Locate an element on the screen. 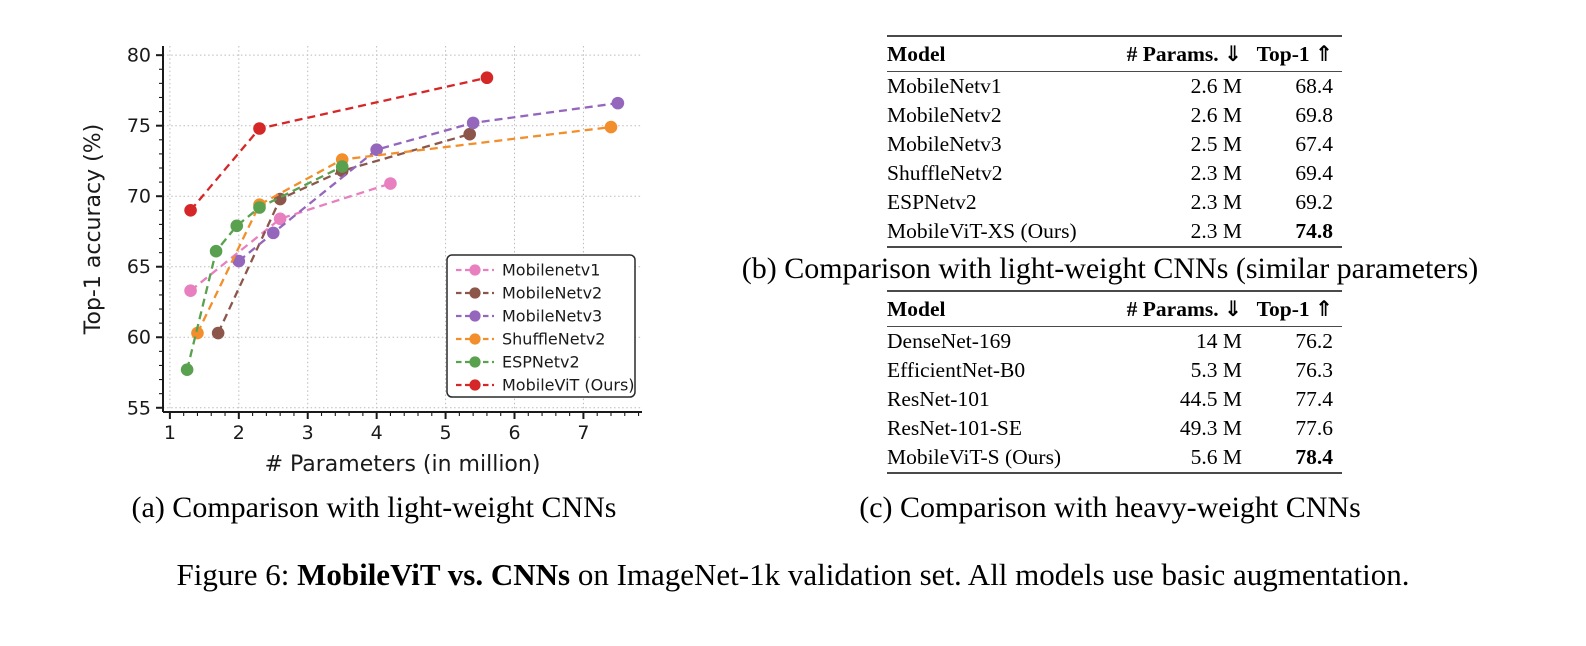 The width and height of the screenshot is (1586, 646). table-row: ResNet-101-SE 49.3 M 77.6 is located at coordinates (1114, 428).